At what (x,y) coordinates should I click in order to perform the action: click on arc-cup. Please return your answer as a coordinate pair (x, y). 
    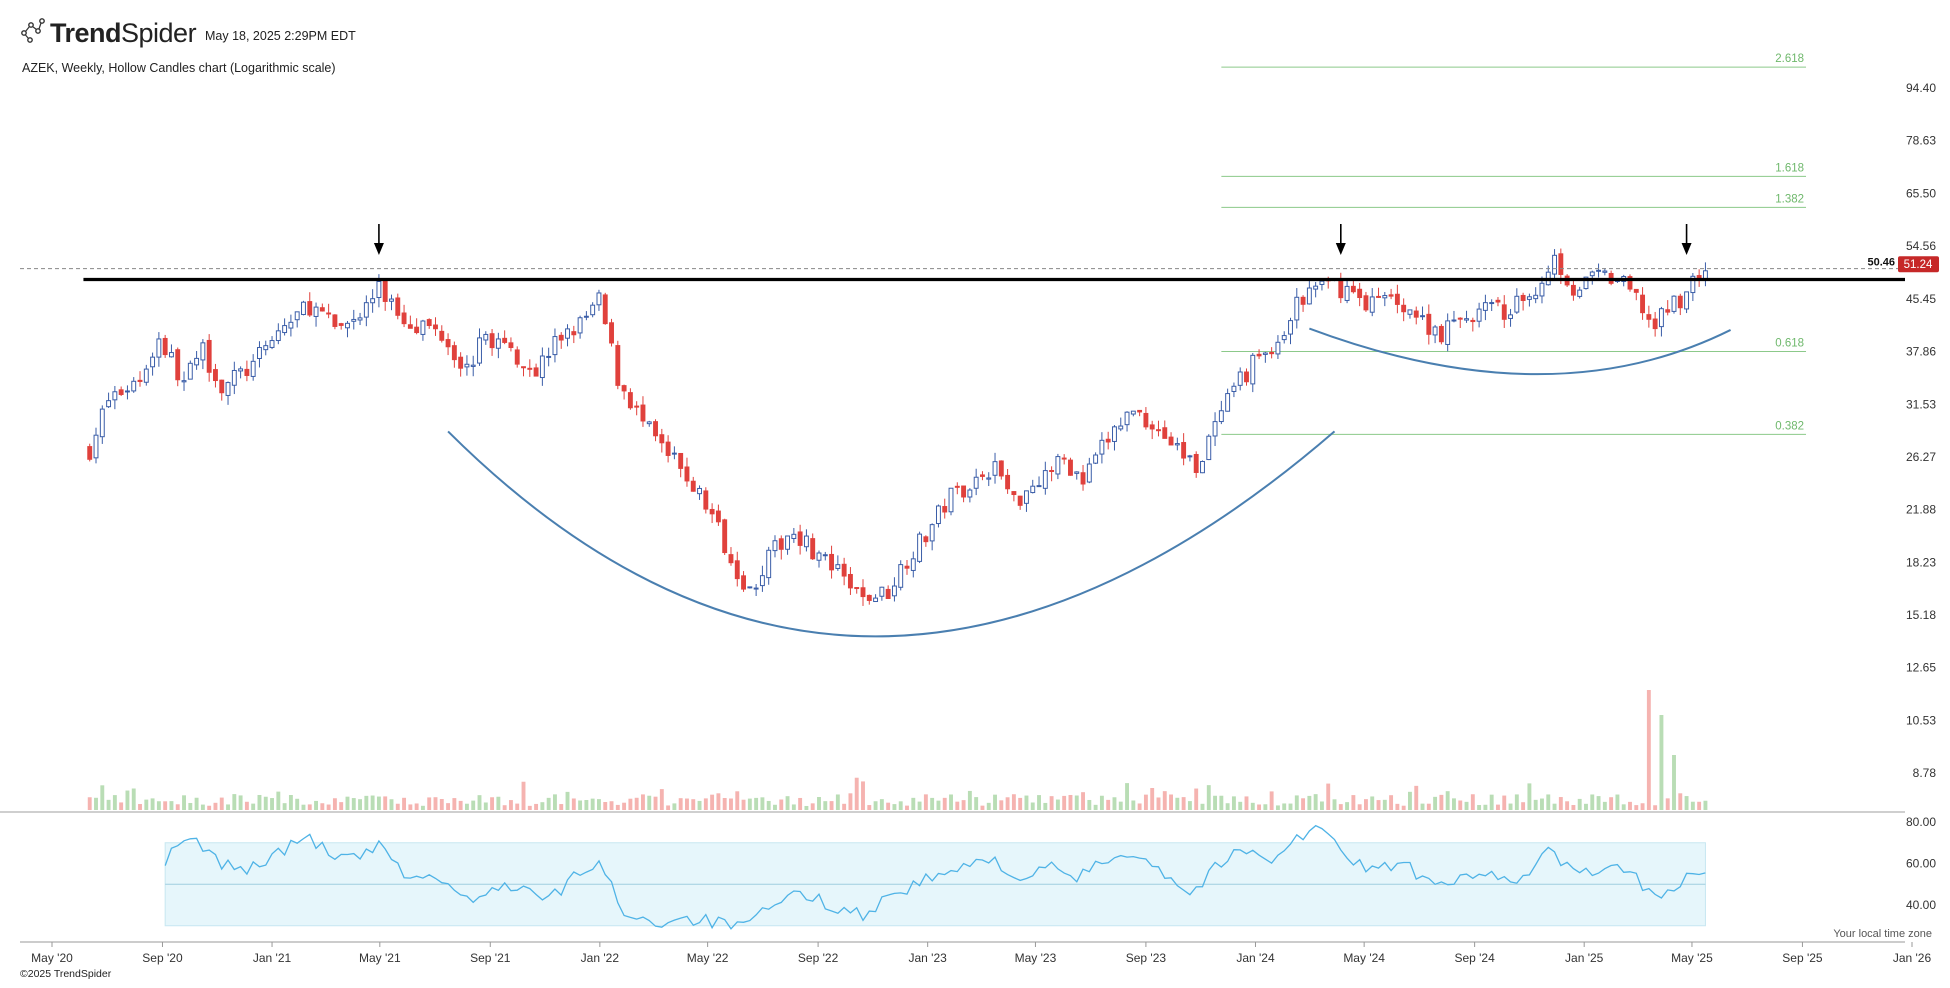
    Looking at the image, I should click on (891, 534).